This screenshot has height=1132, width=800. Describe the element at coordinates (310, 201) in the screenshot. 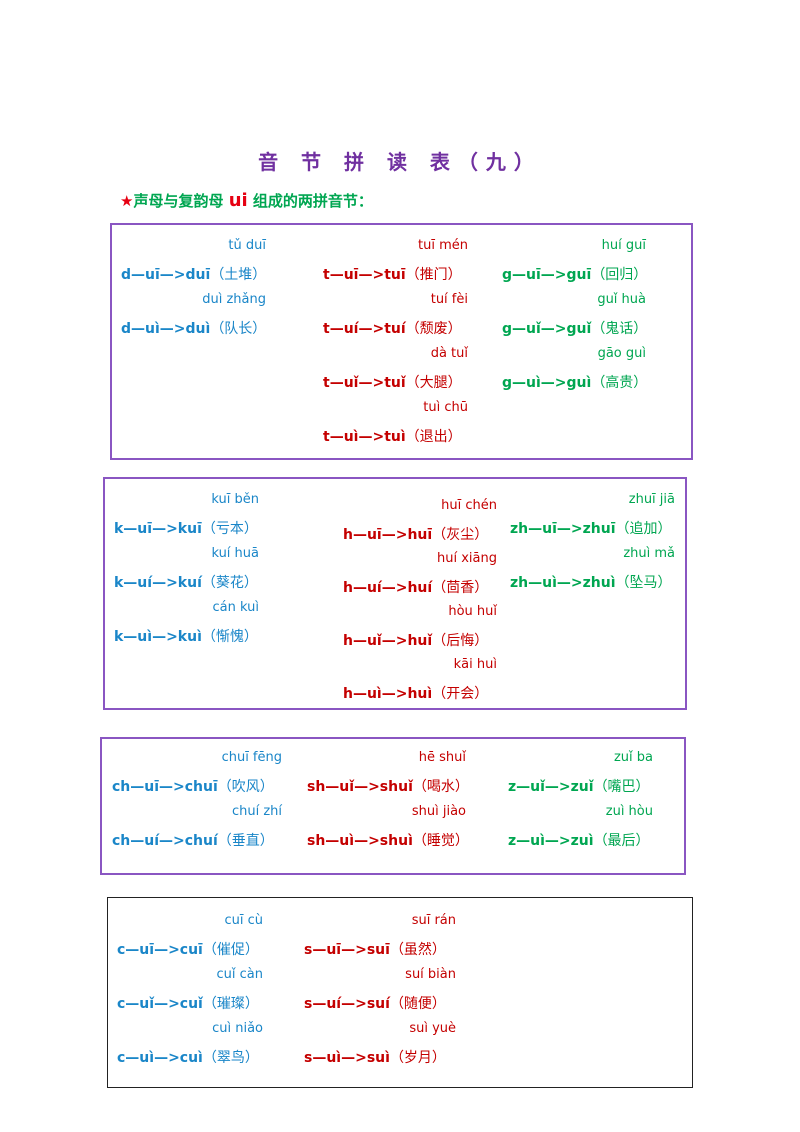

I see `subtitle-suffix: 组成的两拼音节：` at that location.